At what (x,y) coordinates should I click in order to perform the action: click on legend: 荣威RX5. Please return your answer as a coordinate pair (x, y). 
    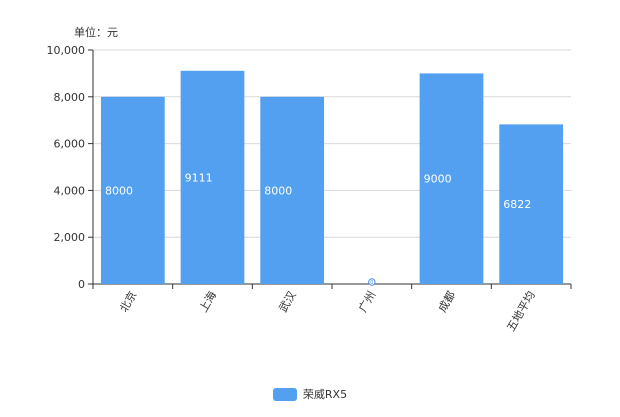
    Looking at the image, I should click on (310, 394).